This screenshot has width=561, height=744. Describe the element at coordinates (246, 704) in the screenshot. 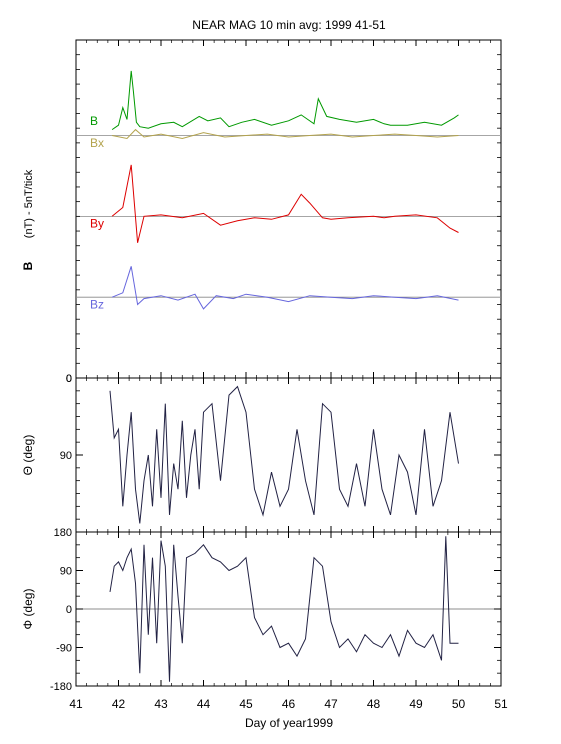

I see `xtick-label: 45` at that location.